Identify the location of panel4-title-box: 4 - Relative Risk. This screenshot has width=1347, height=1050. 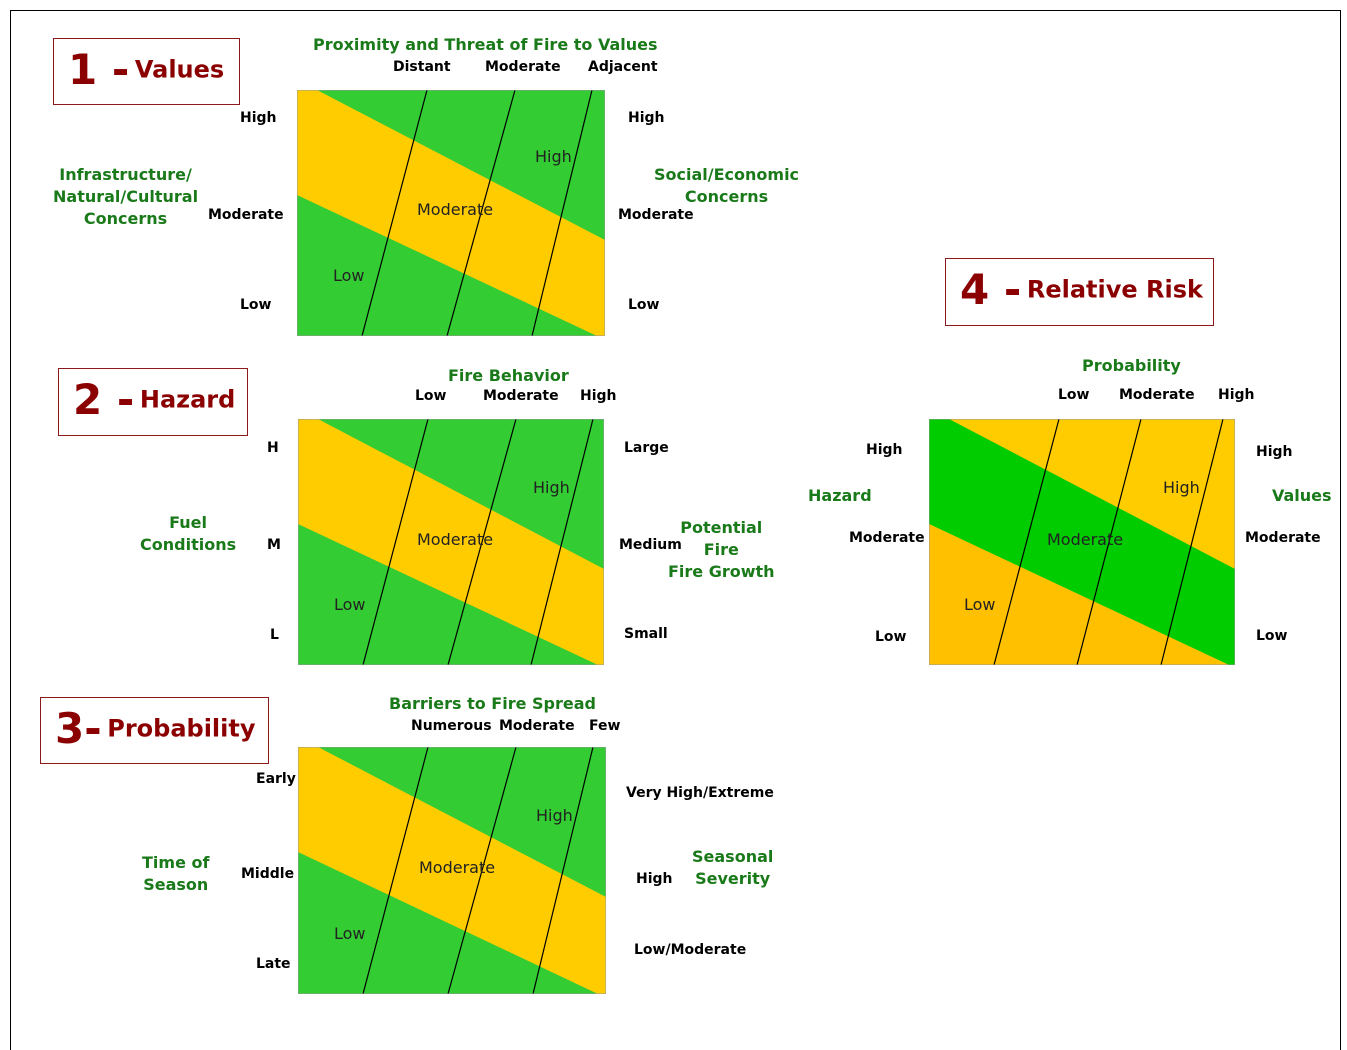
(1079, 292).